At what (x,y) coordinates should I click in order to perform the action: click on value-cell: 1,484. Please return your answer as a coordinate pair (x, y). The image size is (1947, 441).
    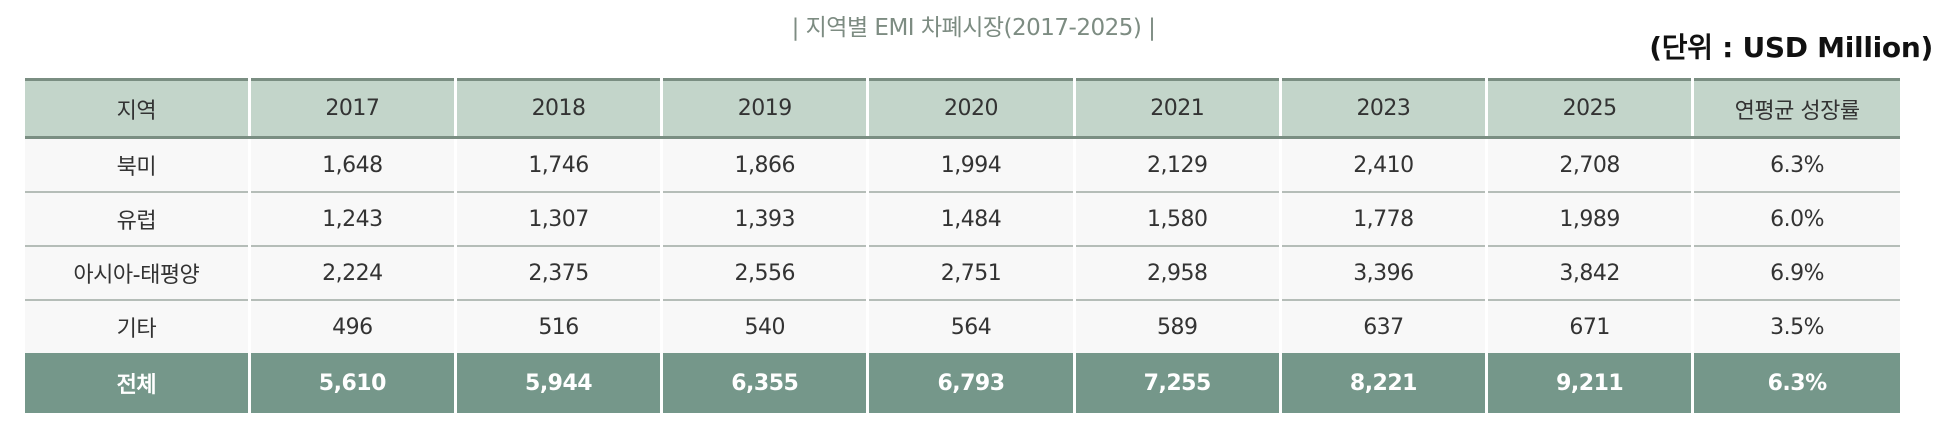
    Looking at the image, I should click on (971, 219).